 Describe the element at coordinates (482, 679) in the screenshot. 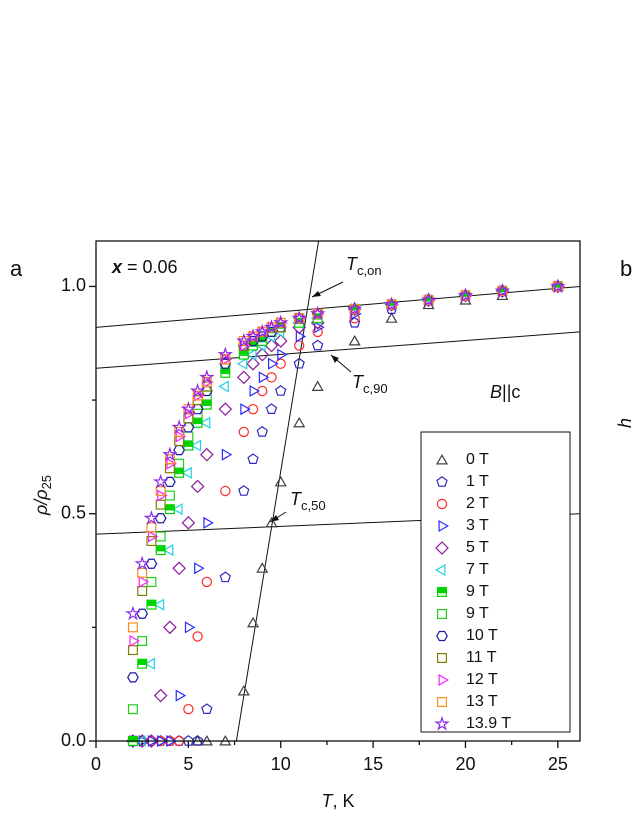

I see `legend-label: 12 T` at that location.